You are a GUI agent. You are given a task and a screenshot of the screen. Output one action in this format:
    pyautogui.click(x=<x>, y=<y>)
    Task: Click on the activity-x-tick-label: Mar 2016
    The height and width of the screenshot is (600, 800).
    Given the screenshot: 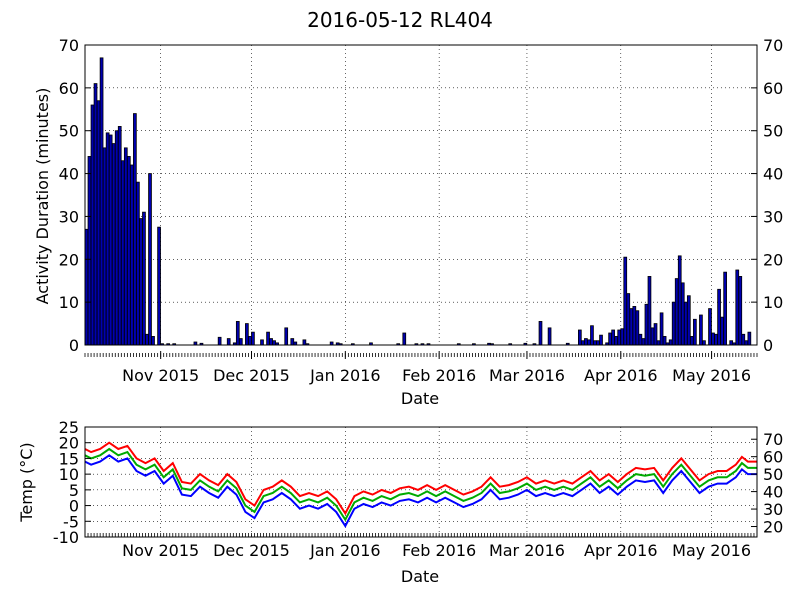 What is the action you would take?
    pyautogui.click(x=527, y=375)
    